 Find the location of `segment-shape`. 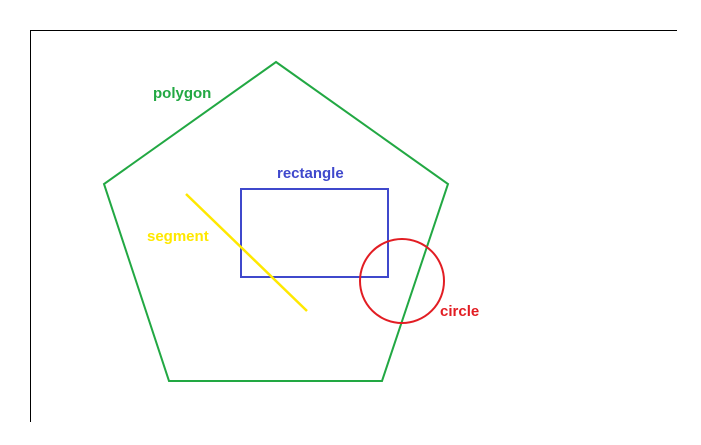

segment-shape is located at coordinates (246, 252).